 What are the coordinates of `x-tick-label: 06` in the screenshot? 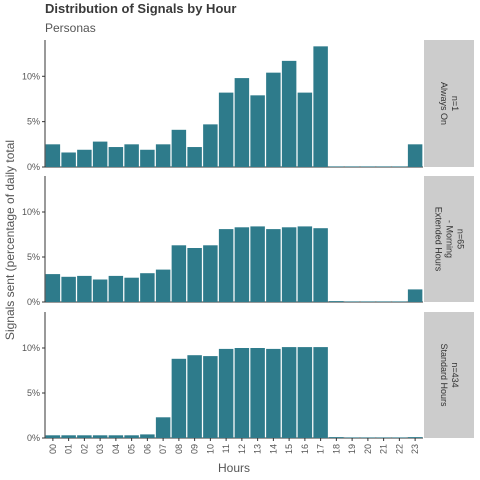 It's located at (147, 449).